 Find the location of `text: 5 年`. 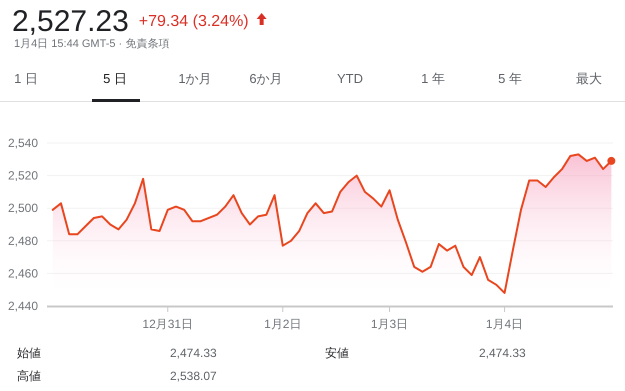

text: 5 年 is located at coordinates (510, 78).